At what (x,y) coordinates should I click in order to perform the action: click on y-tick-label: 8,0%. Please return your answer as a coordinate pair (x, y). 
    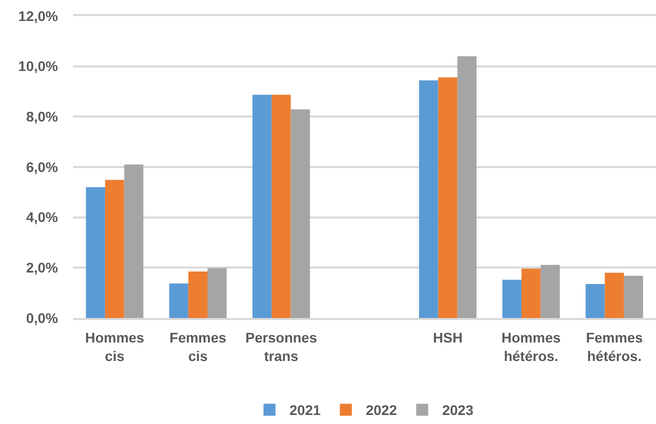
    Looking at the image, I should click on (42, 116).